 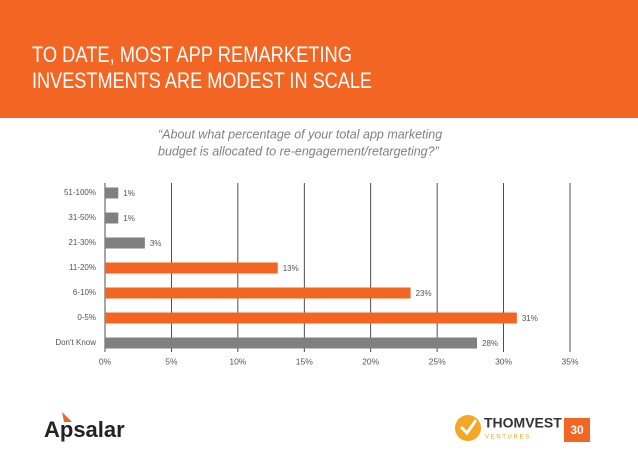 I want to click on x-tick-label: 30%, so click(x=503, y=361).